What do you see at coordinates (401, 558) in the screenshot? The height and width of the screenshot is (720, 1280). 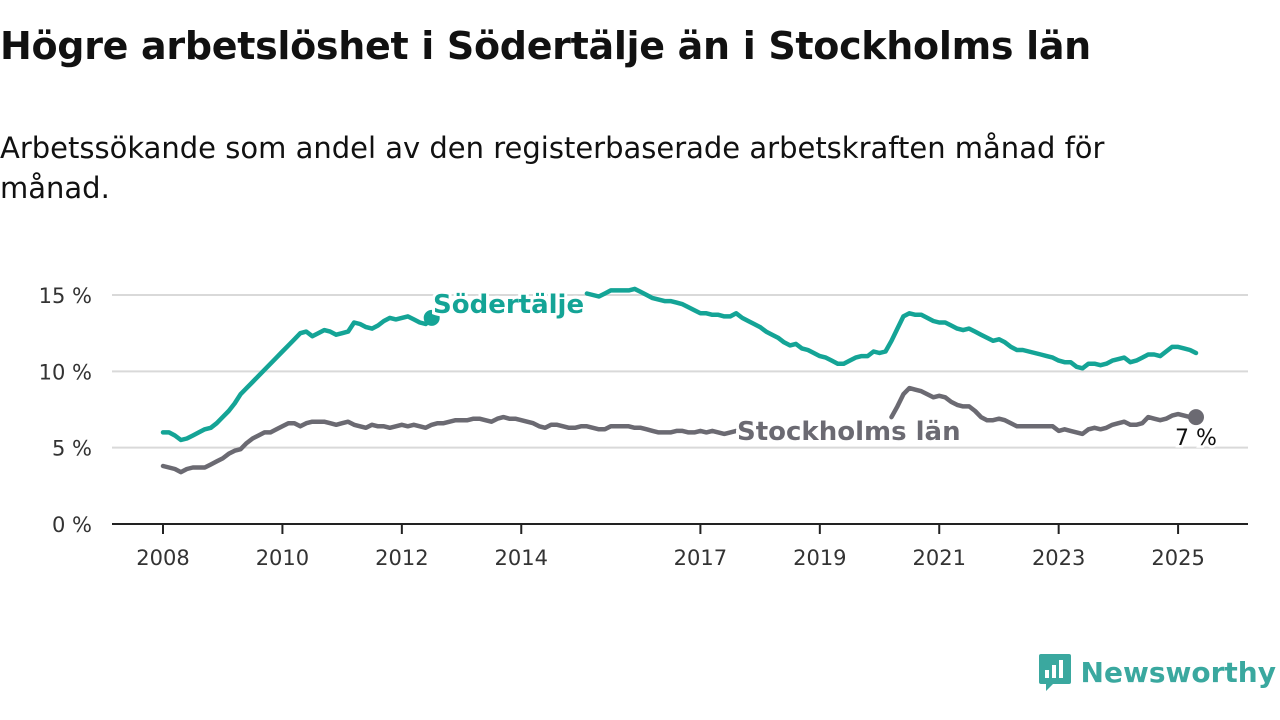 I see `x-tick-label: 2012` at bounding box center [401, 558].